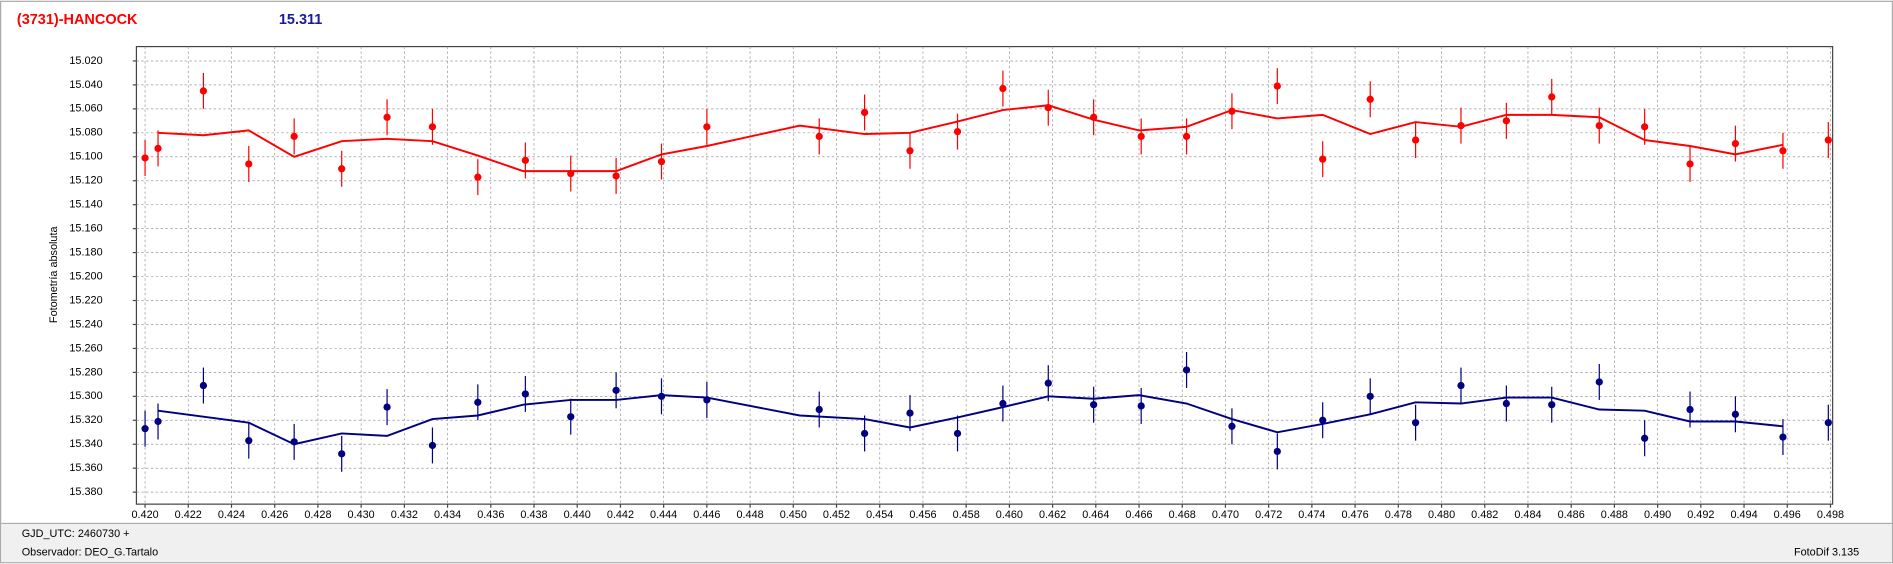 The height and width of the screenshot is (564, 1893). Describe the element at coordinates (620, 515) in the screenshot. I see `x-tick-label: 0.442` at that location.